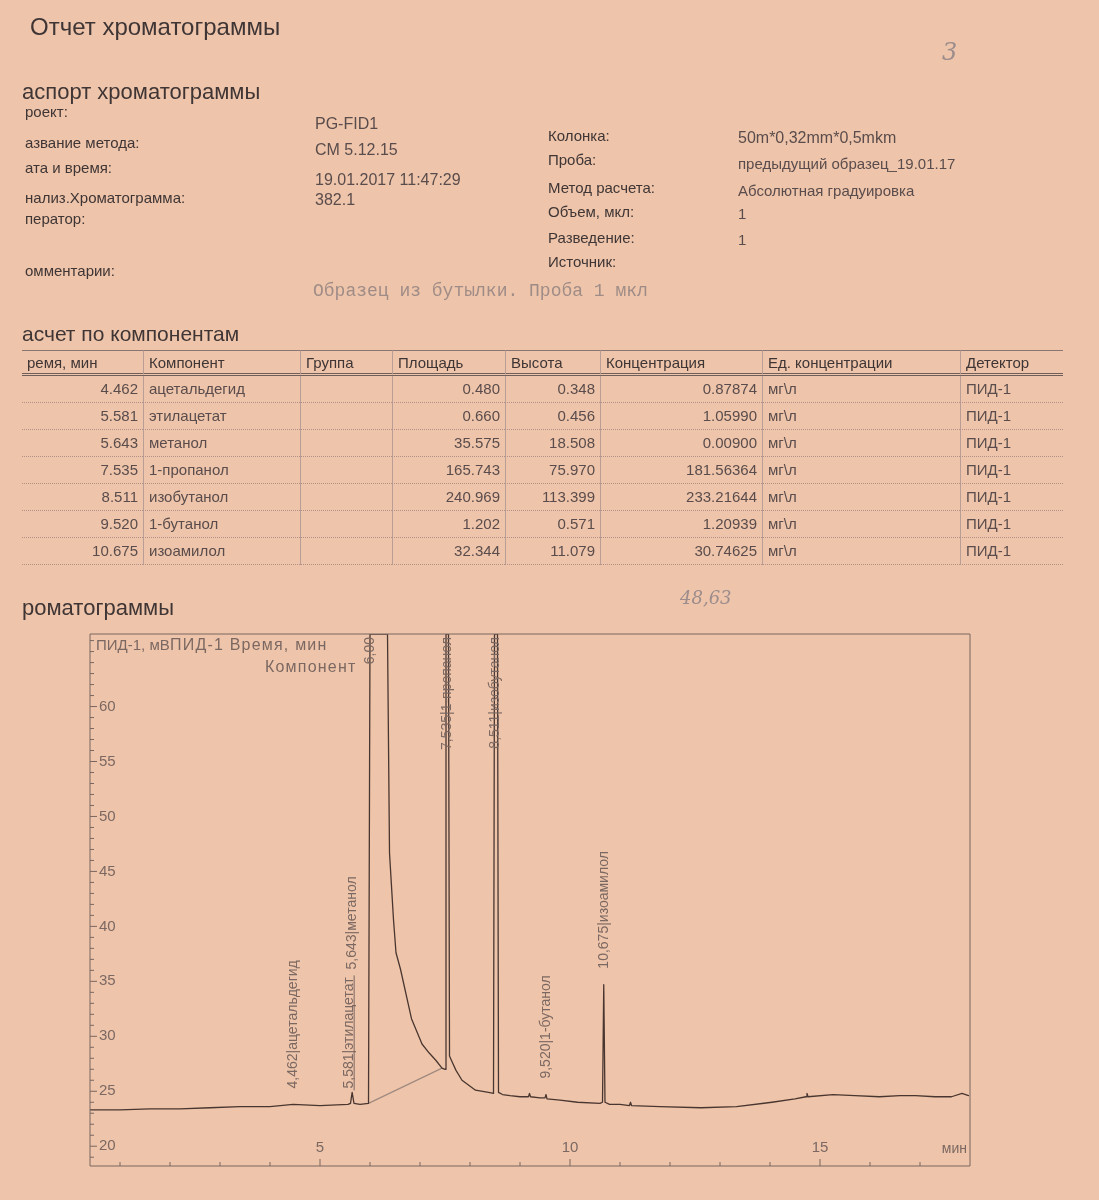 Image resolution: width=1099 pixels, height=1200 pixels. I want to click on text: аспорт хроматограммы, so click(141, 91).